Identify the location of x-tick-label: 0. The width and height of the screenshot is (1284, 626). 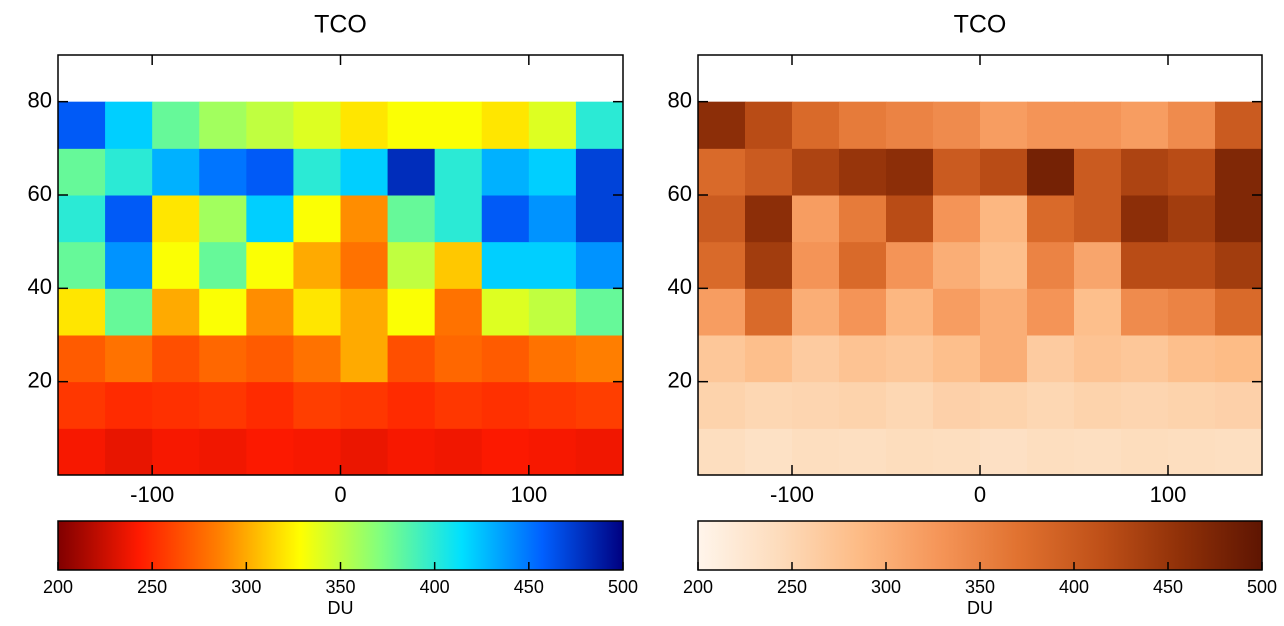
(340, 494).